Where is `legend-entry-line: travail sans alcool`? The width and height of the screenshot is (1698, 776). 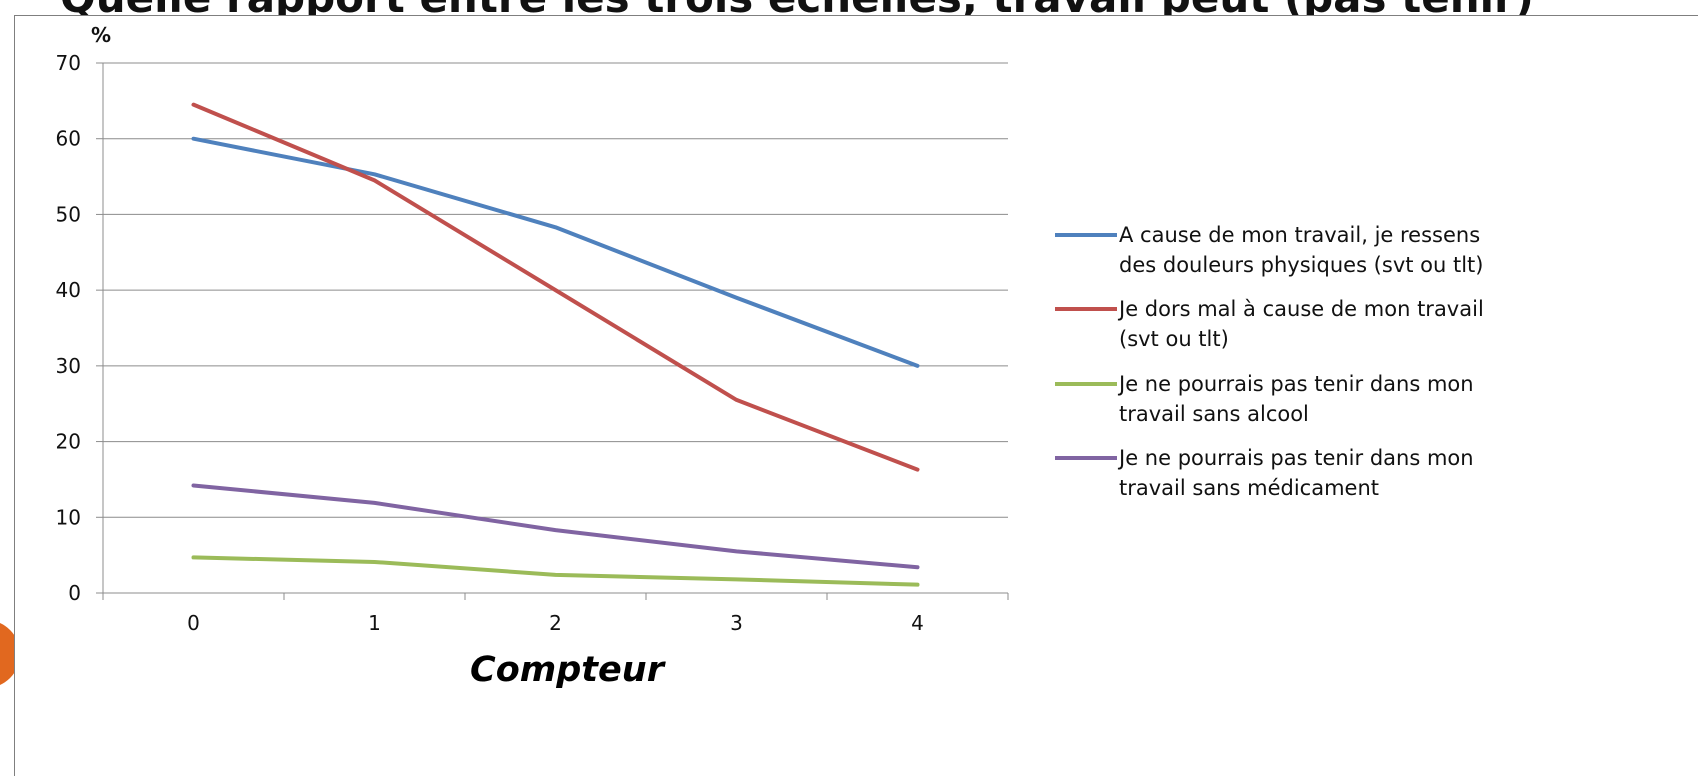
legend-entry-line: travail sans alcool is located at coordinates (1214, 414).